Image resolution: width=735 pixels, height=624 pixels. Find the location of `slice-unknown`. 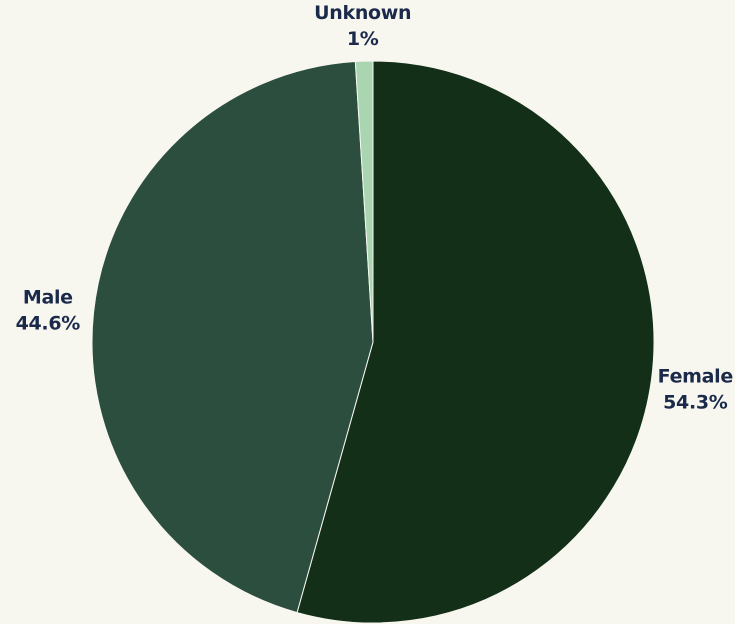

slice-unknown is located at coordinates (364, 201).